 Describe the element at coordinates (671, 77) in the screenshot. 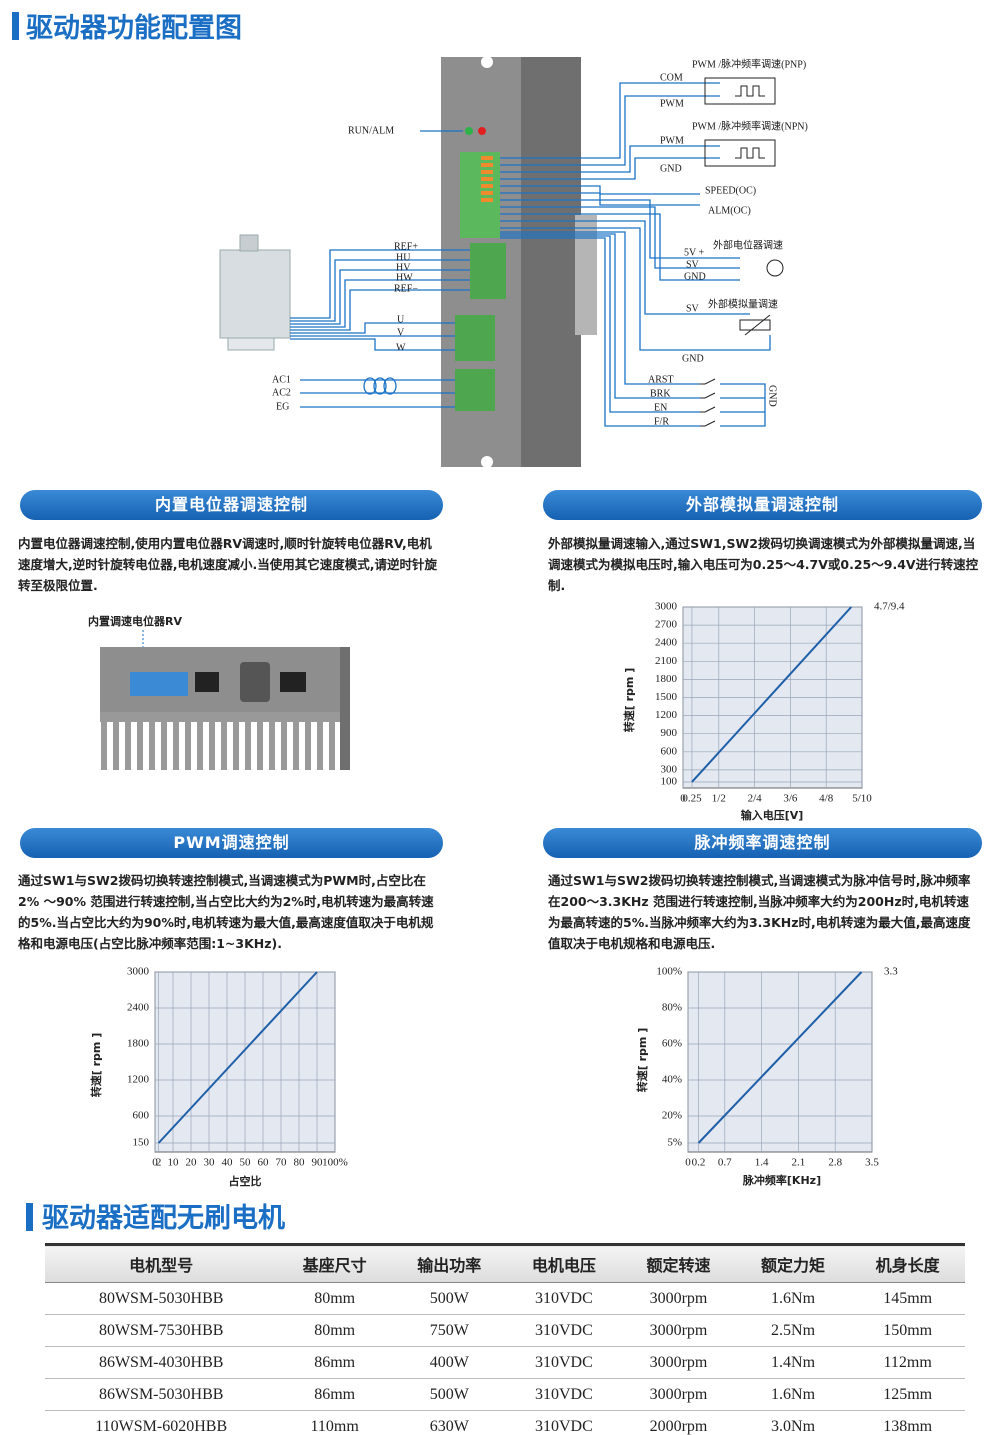

I see `label: COM` at that location.